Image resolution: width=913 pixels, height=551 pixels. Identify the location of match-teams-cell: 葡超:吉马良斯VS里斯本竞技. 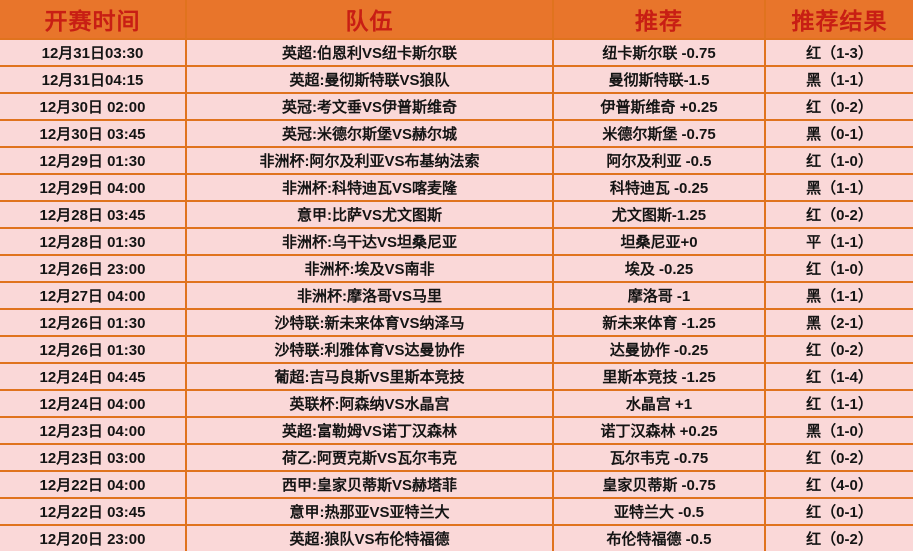
(369, 376).